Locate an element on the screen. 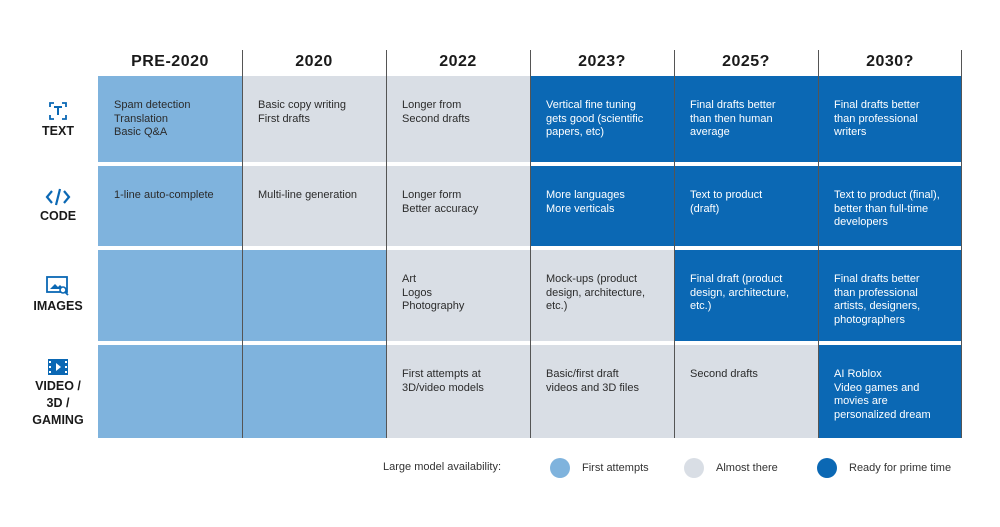 The width and height of the screenshot is (1000, 527). legend-item-almost-there: Almost there is located at coordinates (731, 468).